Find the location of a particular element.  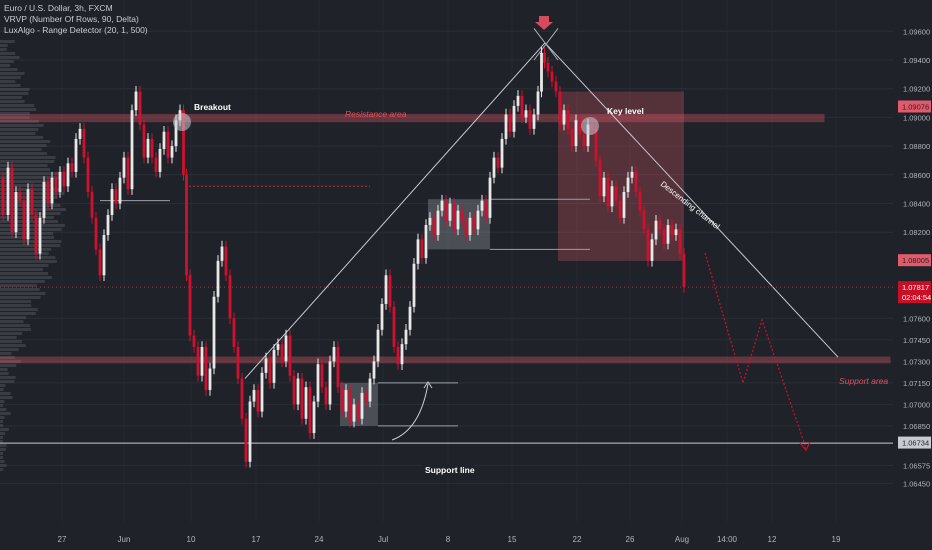

y-tick-label: 1.09200 is located at coordinates (916, 89).